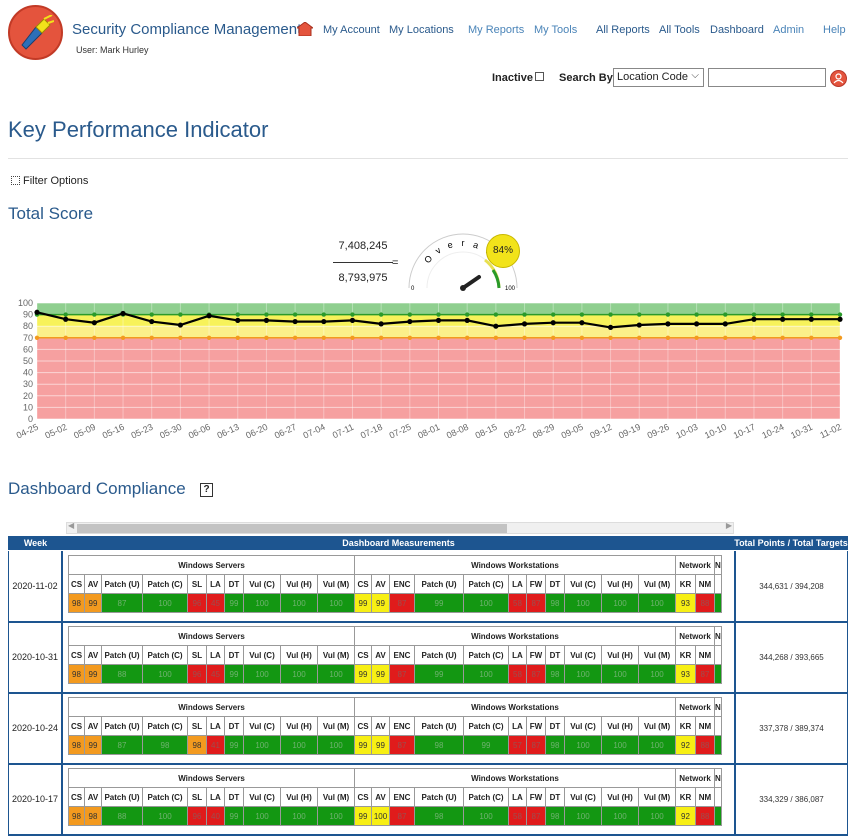 This screenshot has width=855, height=838. Describe the element at coordinates (211, 636) in the screenshot. I see `group-windows-servers: Windows Servers` at that location.